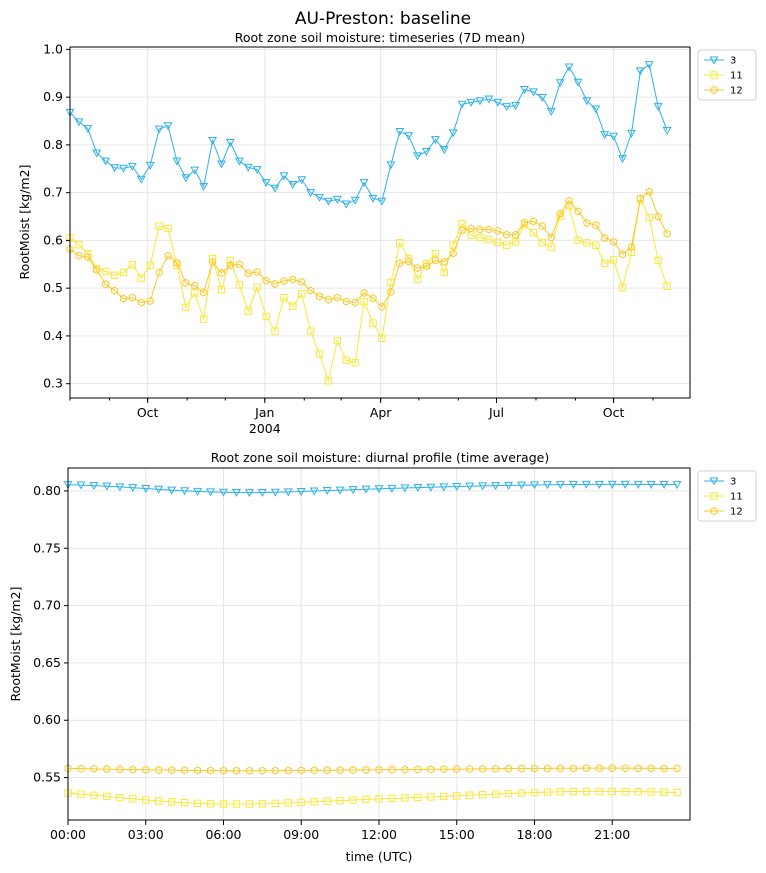 The width and height of the screenshot is (766, 873). I want to click on diurnal-legend: 3 11 12, so click(727, 496).